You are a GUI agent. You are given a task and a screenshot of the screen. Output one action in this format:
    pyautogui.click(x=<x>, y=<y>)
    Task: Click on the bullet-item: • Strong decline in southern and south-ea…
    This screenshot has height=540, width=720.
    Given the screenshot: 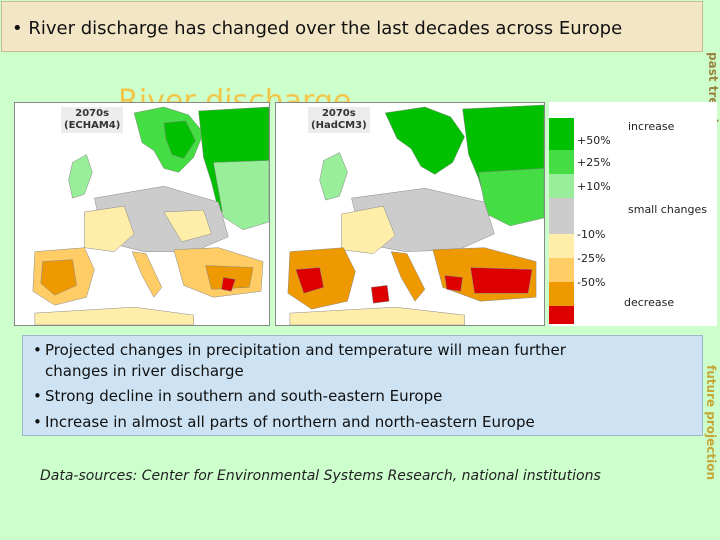 What is the action you would take?
    pyautogui.click(x=237, y=396)
    